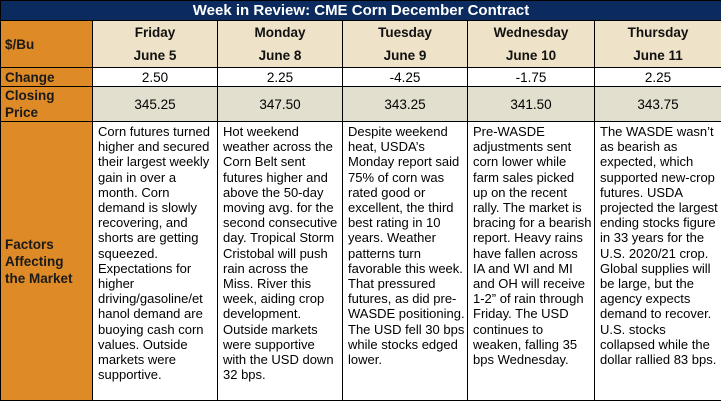 This screenshot has width=721, height=402. Describe the element at coordinates (405, 77) in the screenshot. I see `change-cell-tuesday: -4.25` at that location.